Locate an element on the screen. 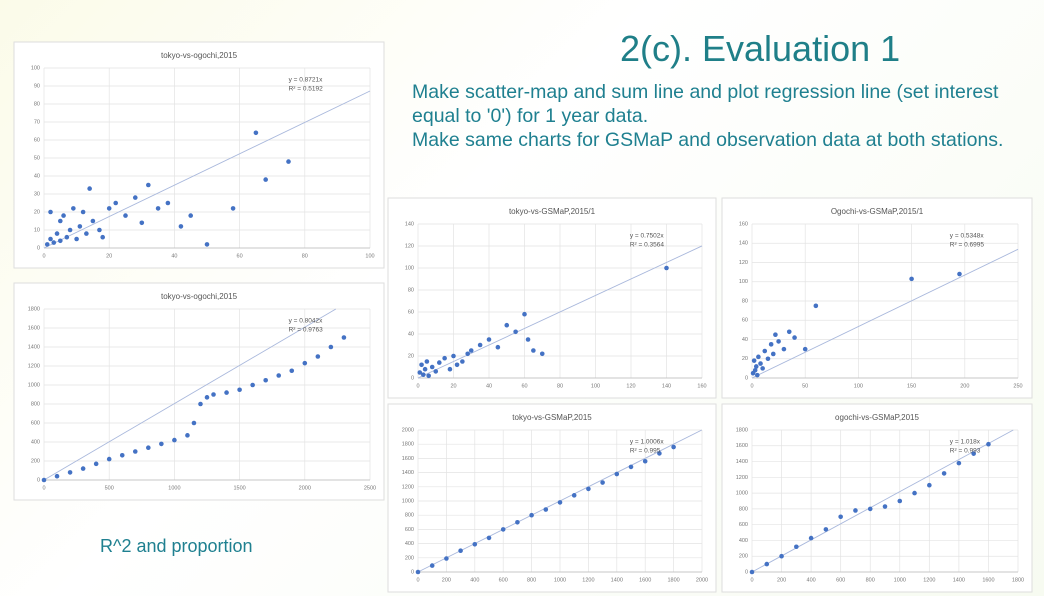 The image size is (1044, 596). caption: R^2 and proportion is located at coordinates (176, 546).